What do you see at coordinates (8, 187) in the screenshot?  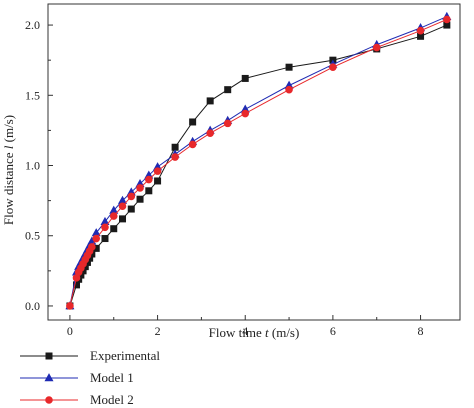 I see `y-axis-title-part: Flow distance` at bounding box center [8, 187].